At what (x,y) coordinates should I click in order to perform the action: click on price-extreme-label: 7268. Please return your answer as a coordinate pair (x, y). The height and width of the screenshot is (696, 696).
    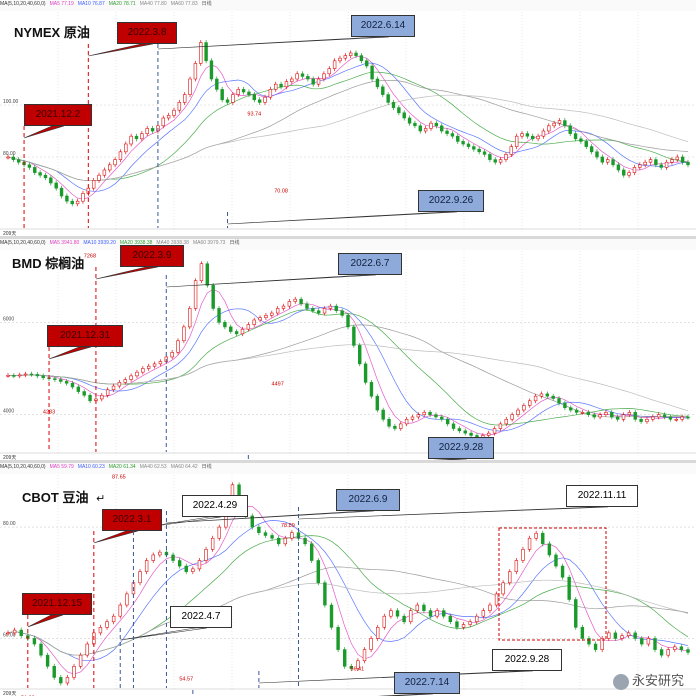
    Looking at the image, I should click on (90, 257).